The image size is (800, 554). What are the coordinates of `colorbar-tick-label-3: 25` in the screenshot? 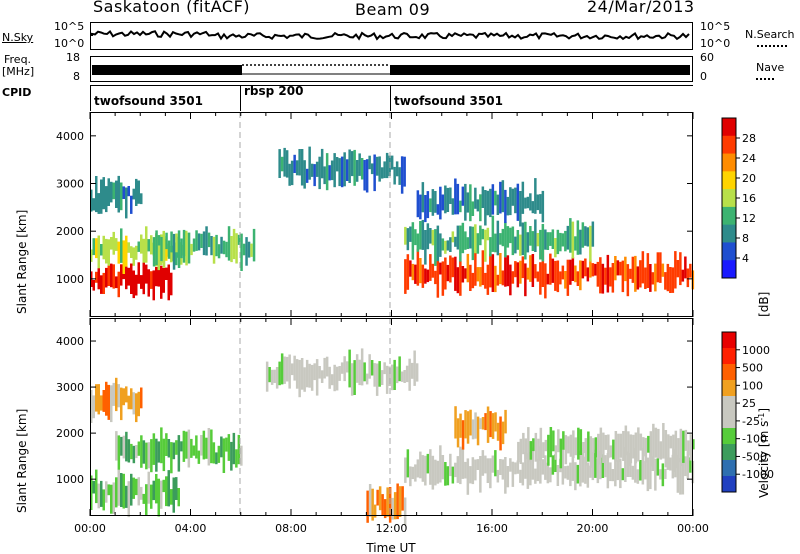 It's located at (749, 403).